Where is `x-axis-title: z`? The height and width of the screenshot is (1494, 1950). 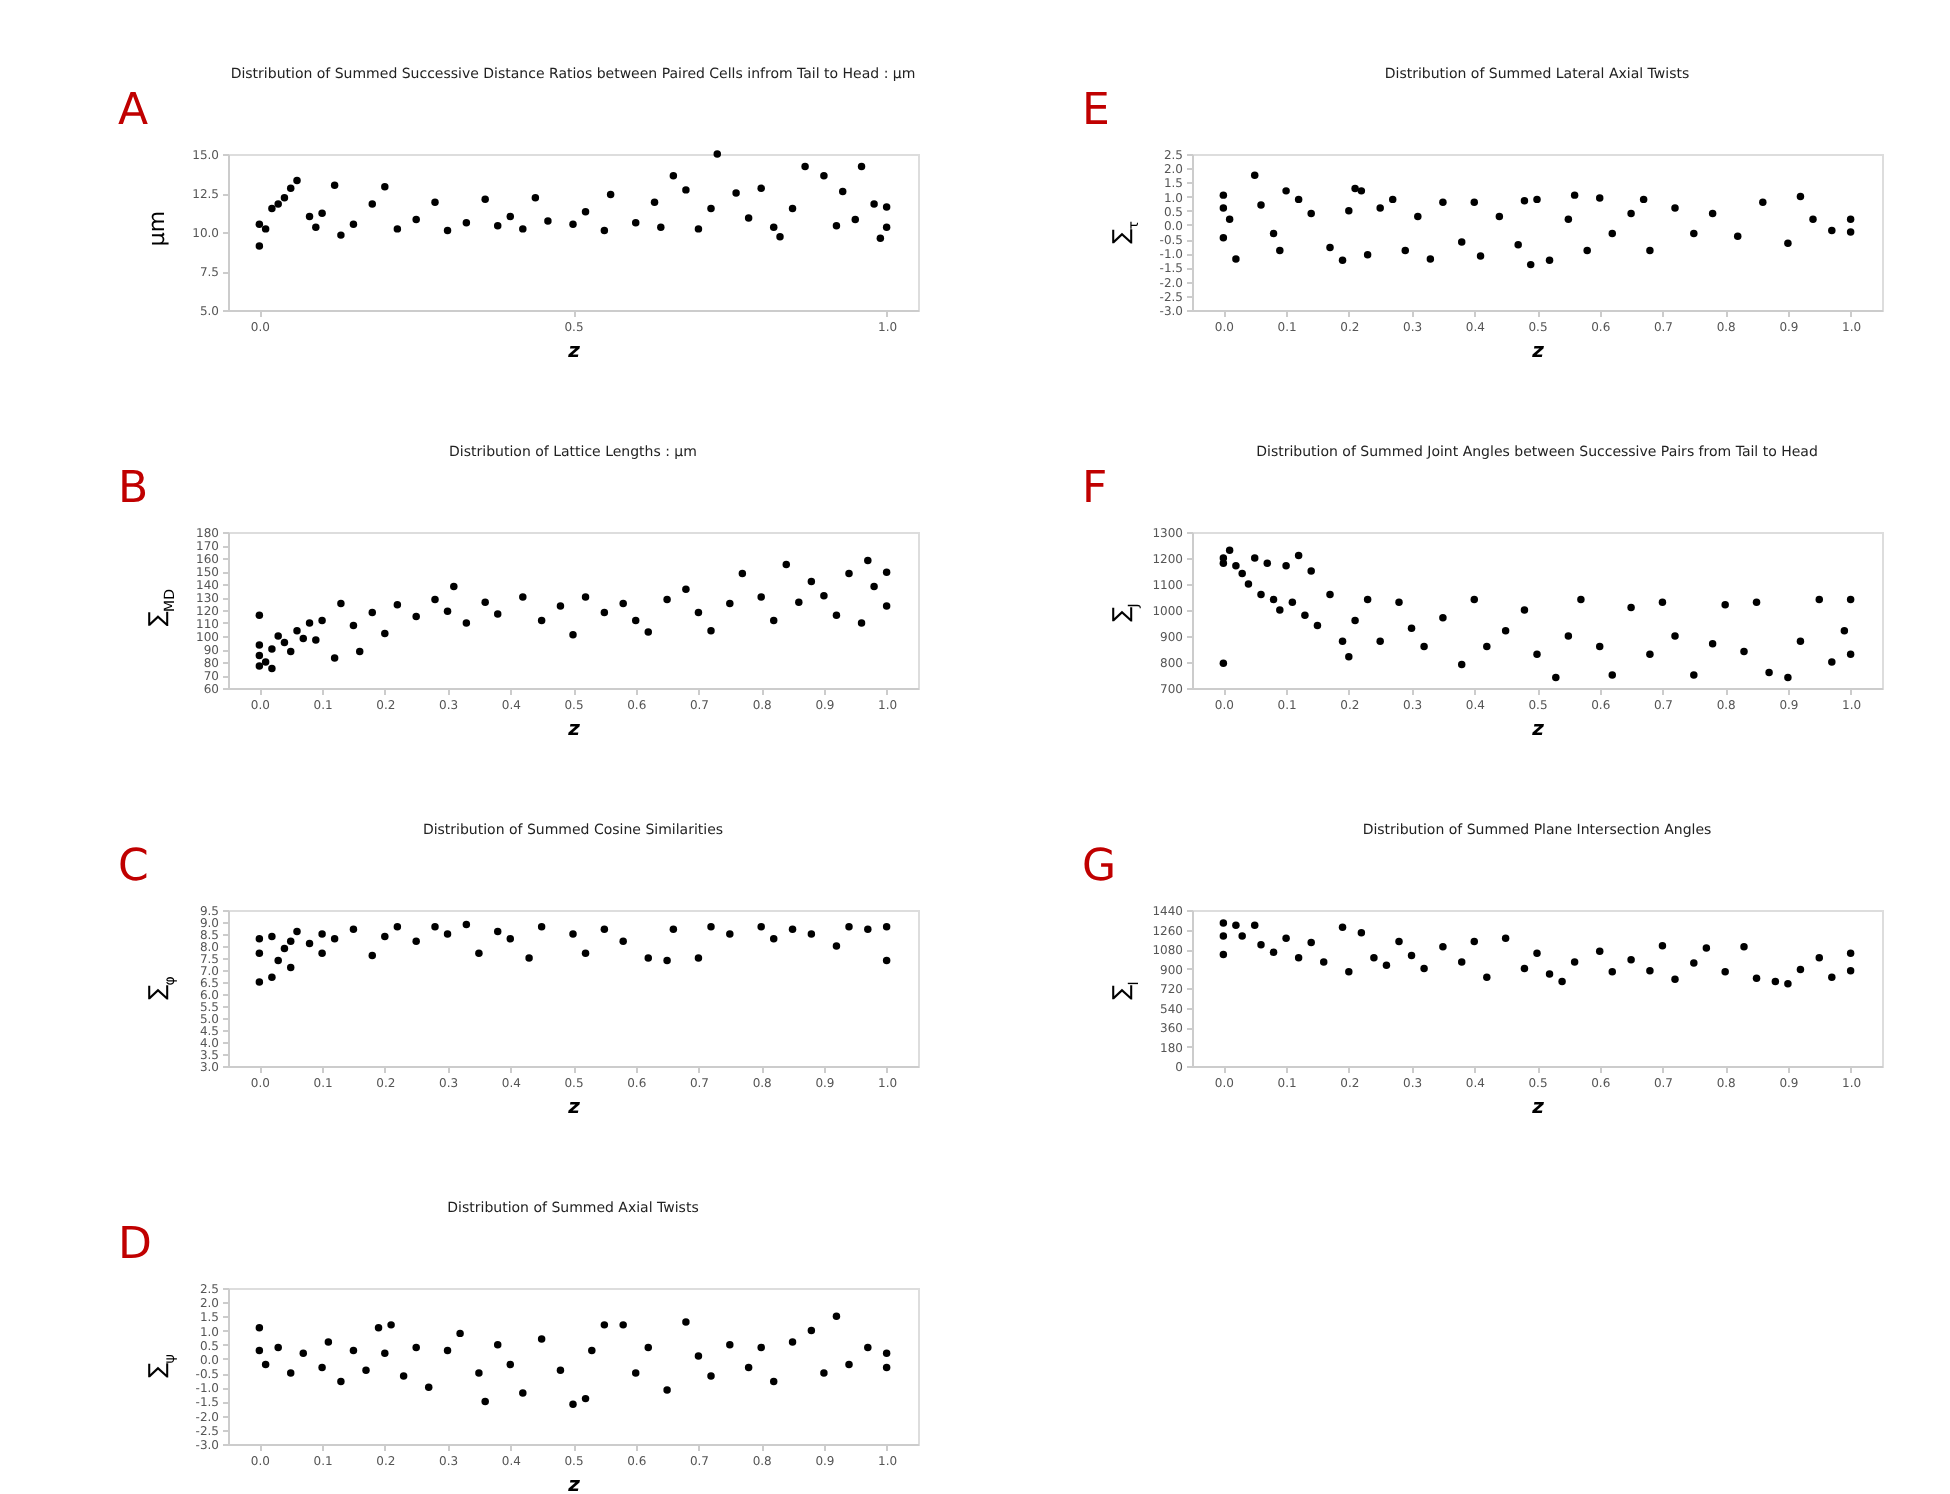
x-axis-title: z is located at coordinates (1537, 1108).